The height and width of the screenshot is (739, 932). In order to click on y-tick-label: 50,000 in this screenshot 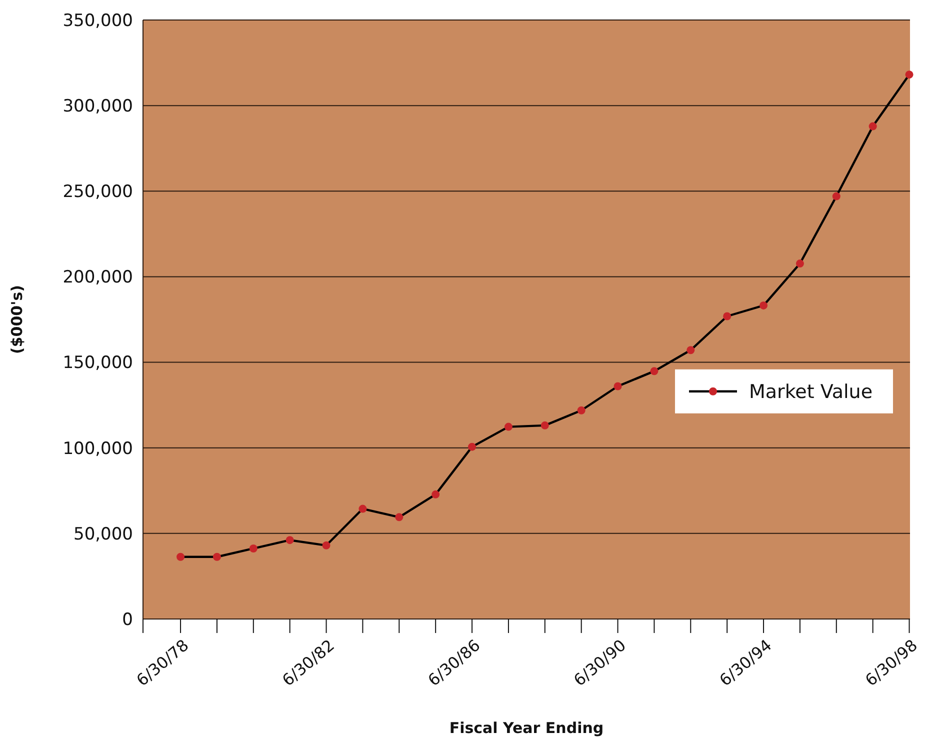, I will do `click(103, 534)`.